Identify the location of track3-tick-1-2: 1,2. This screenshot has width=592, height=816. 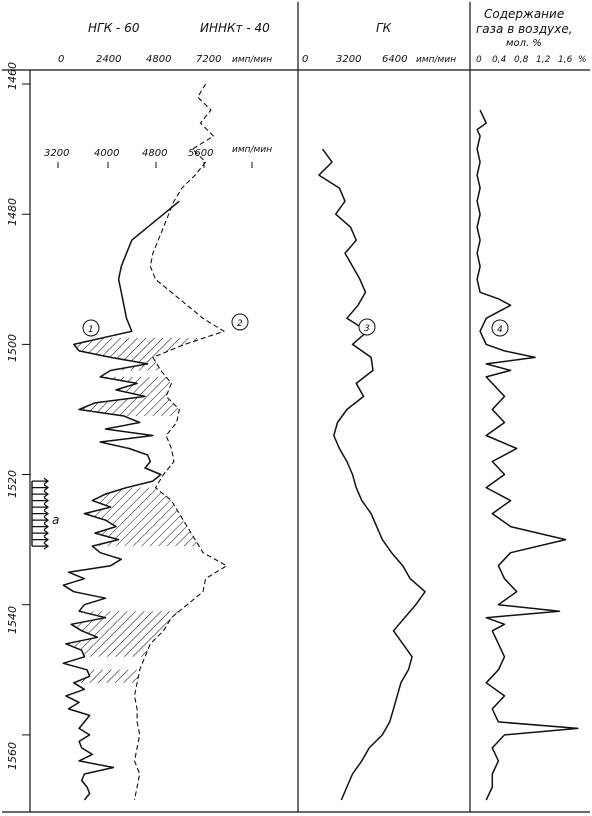
(543, 60).